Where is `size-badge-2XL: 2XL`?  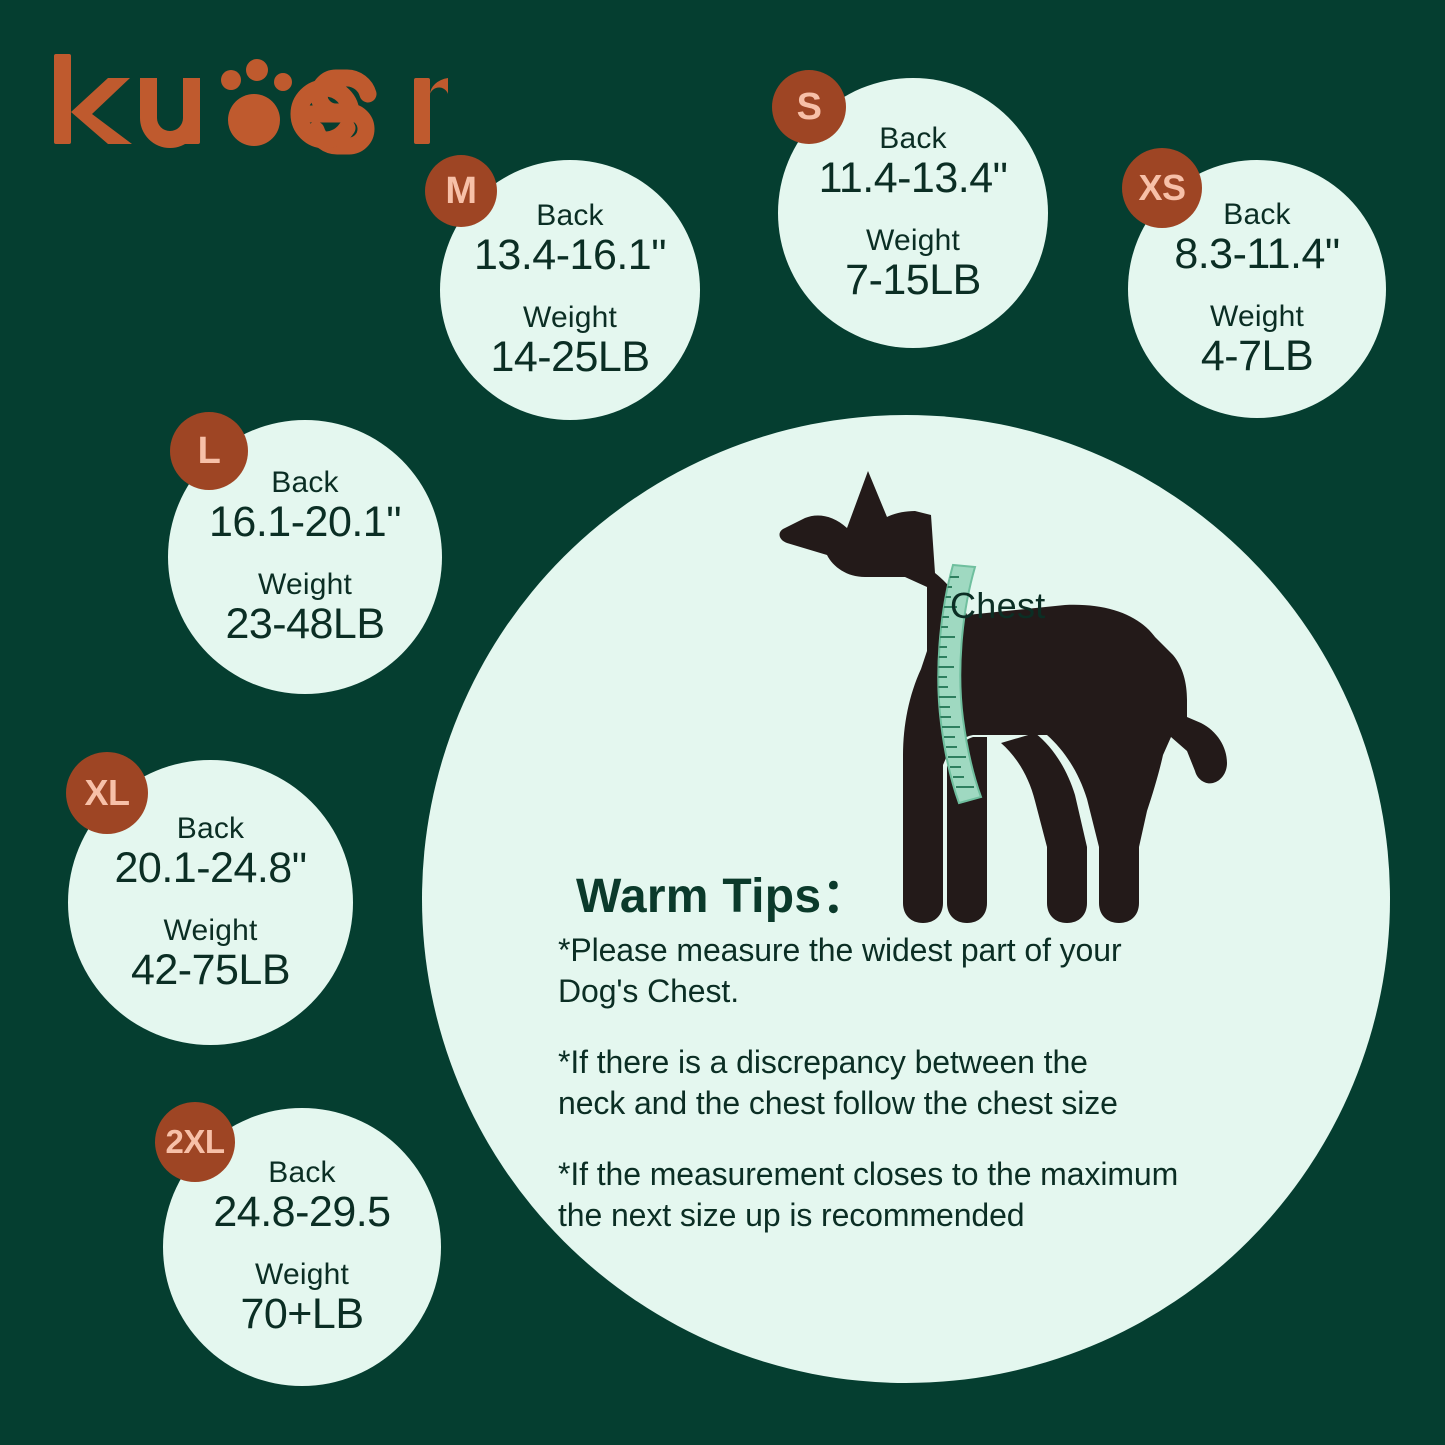 size-badge-2XL: 2XL is located at coordinates (195, 1142).